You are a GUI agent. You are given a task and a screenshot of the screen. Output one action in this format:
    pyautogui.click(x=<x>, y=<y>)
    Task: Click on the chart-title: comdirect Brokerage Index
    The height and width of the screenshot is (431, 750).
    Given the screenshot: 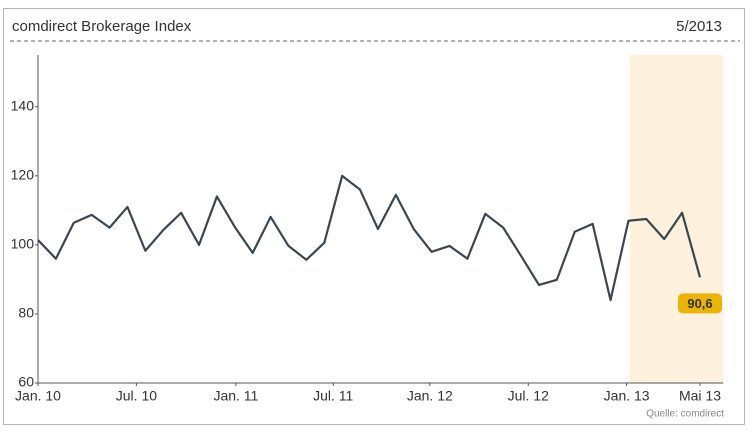 What is the action you would take?
    pyautogui.click(x=102, y=26)
    